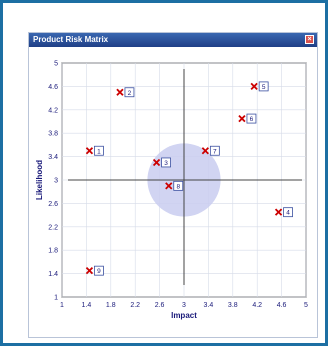 The image size is (328, 346). Describe the element at coordinates (39, 180) in the screenshot. I see `y-axis-label: Likelihood` at that location.